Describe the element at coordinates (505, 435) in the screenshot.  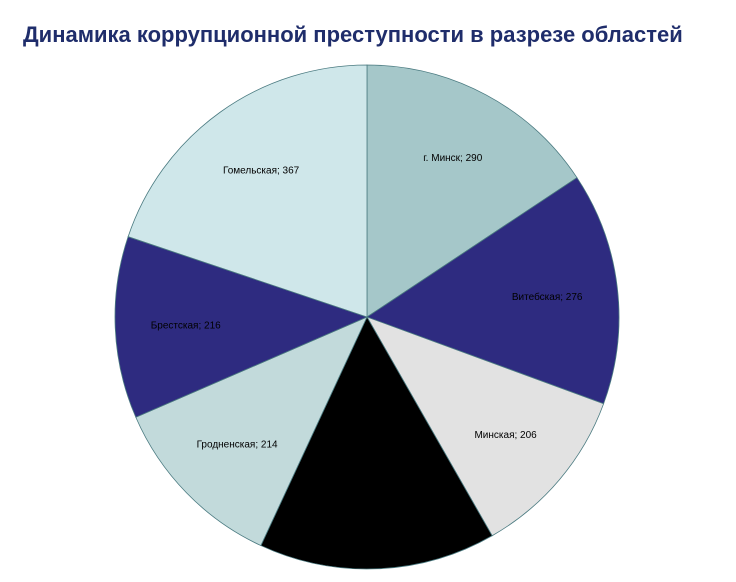
I see `slice-label: Минская; 206` at that location.